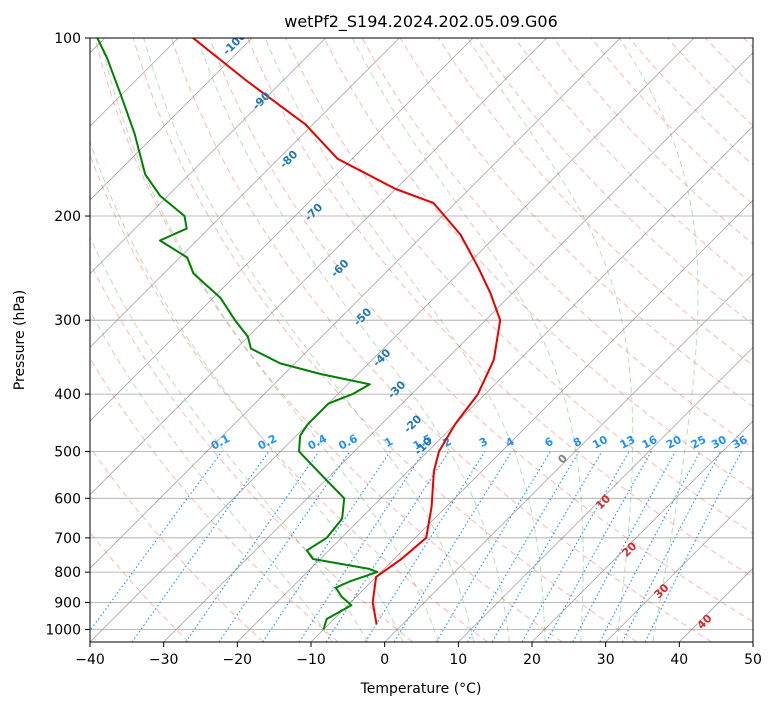  What do you see at coordinates (67, 335) in the screenshot?
I see `y-axis: 100 200 300 400 500 600 700 800 900 1000` at bounding box center [67, 335].